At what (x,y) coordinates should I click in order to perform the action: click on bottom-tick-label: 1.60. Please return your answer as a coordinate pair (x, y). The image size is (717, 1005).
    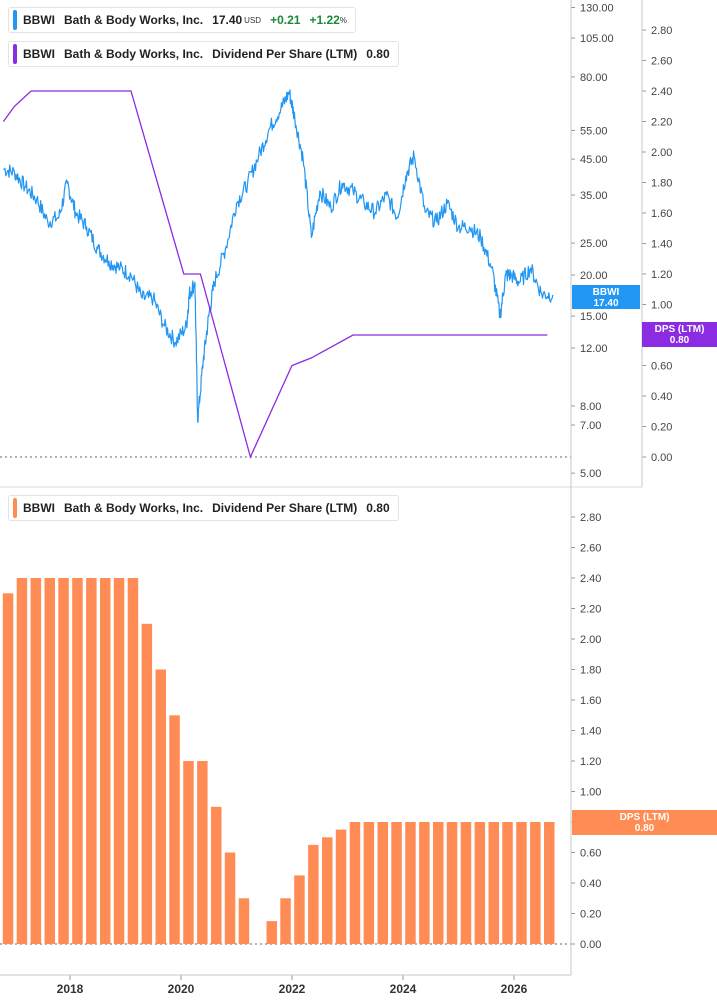
    Looking at the image, I should click on (590, 701).